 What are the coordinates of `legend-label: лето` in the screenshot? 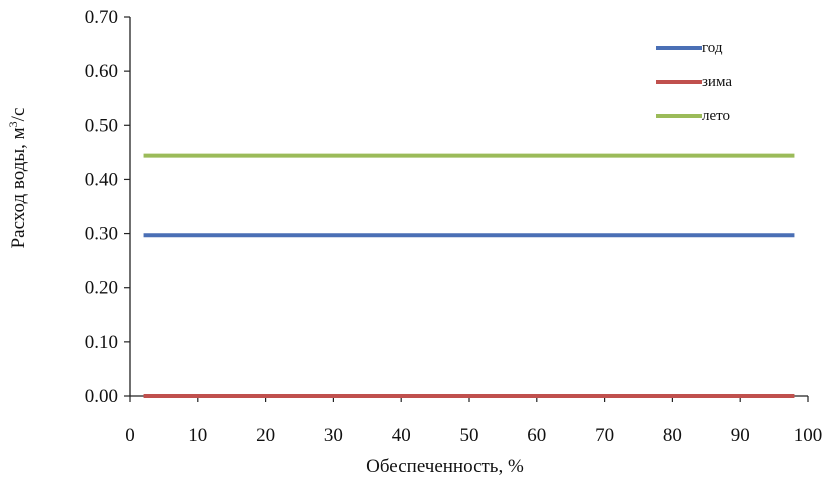 It's located at (716, 116).